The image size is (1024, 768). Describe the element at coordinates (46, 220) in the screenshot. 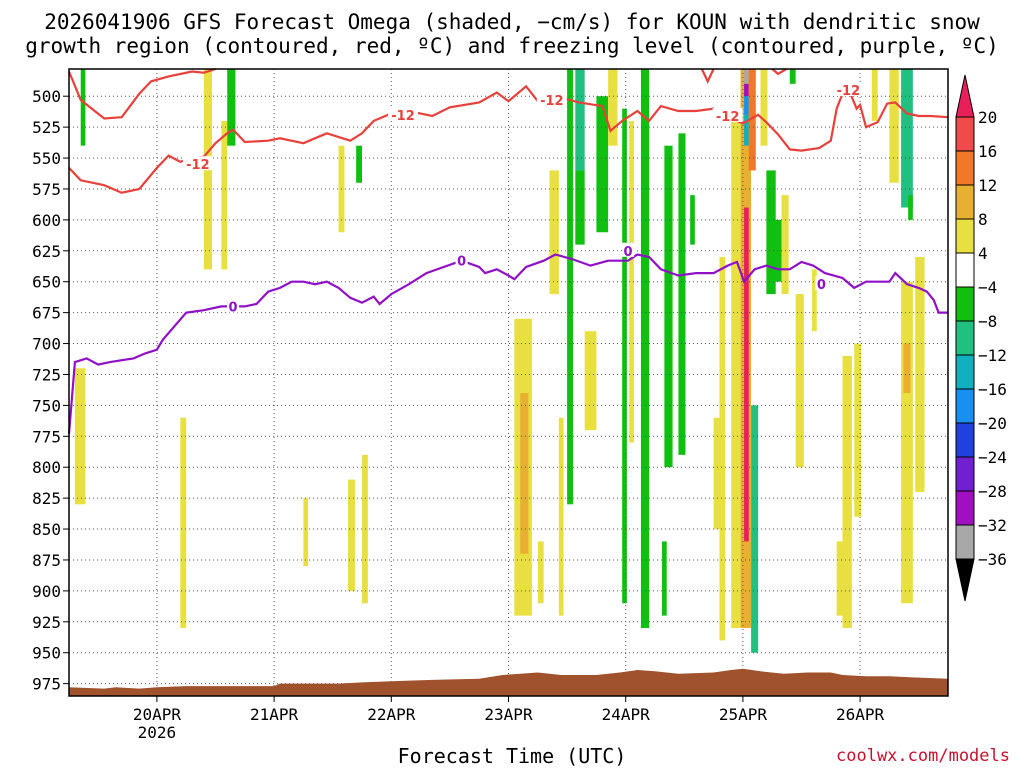

I see `y-tick-label: 600` at that location.